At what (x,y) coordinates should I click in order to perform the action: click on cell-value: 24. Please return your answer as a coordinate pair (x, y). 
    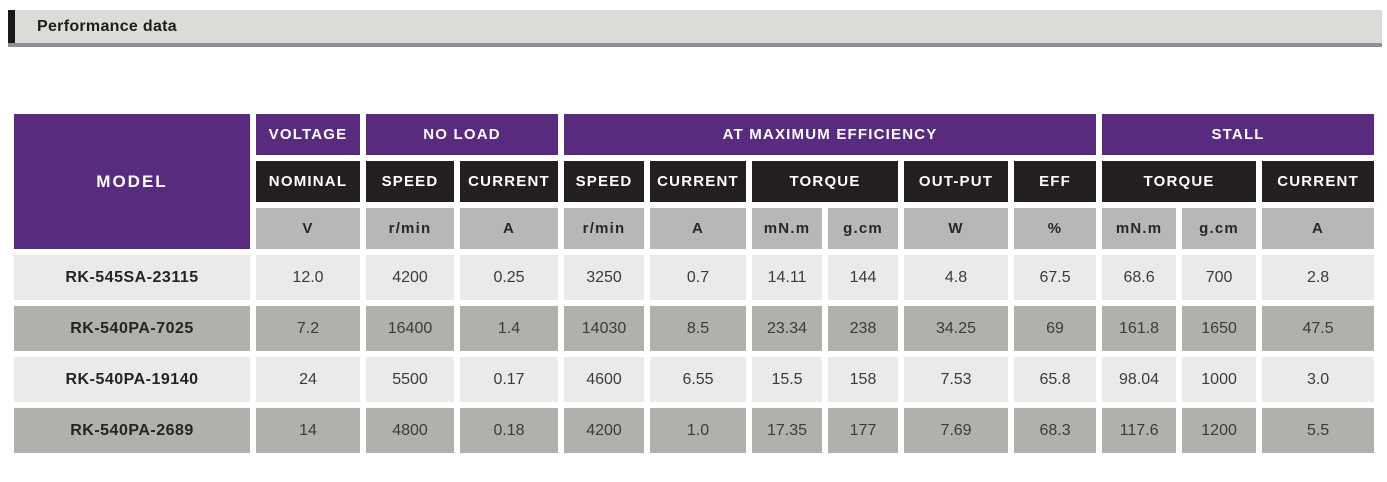
    Looking at the image, I should click on (308, 379).